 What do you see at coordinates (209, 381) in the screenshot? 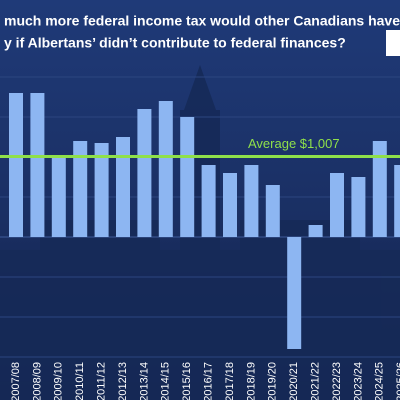
I see `x-tick-label: 2016/17` at bounding box center [209, 381].